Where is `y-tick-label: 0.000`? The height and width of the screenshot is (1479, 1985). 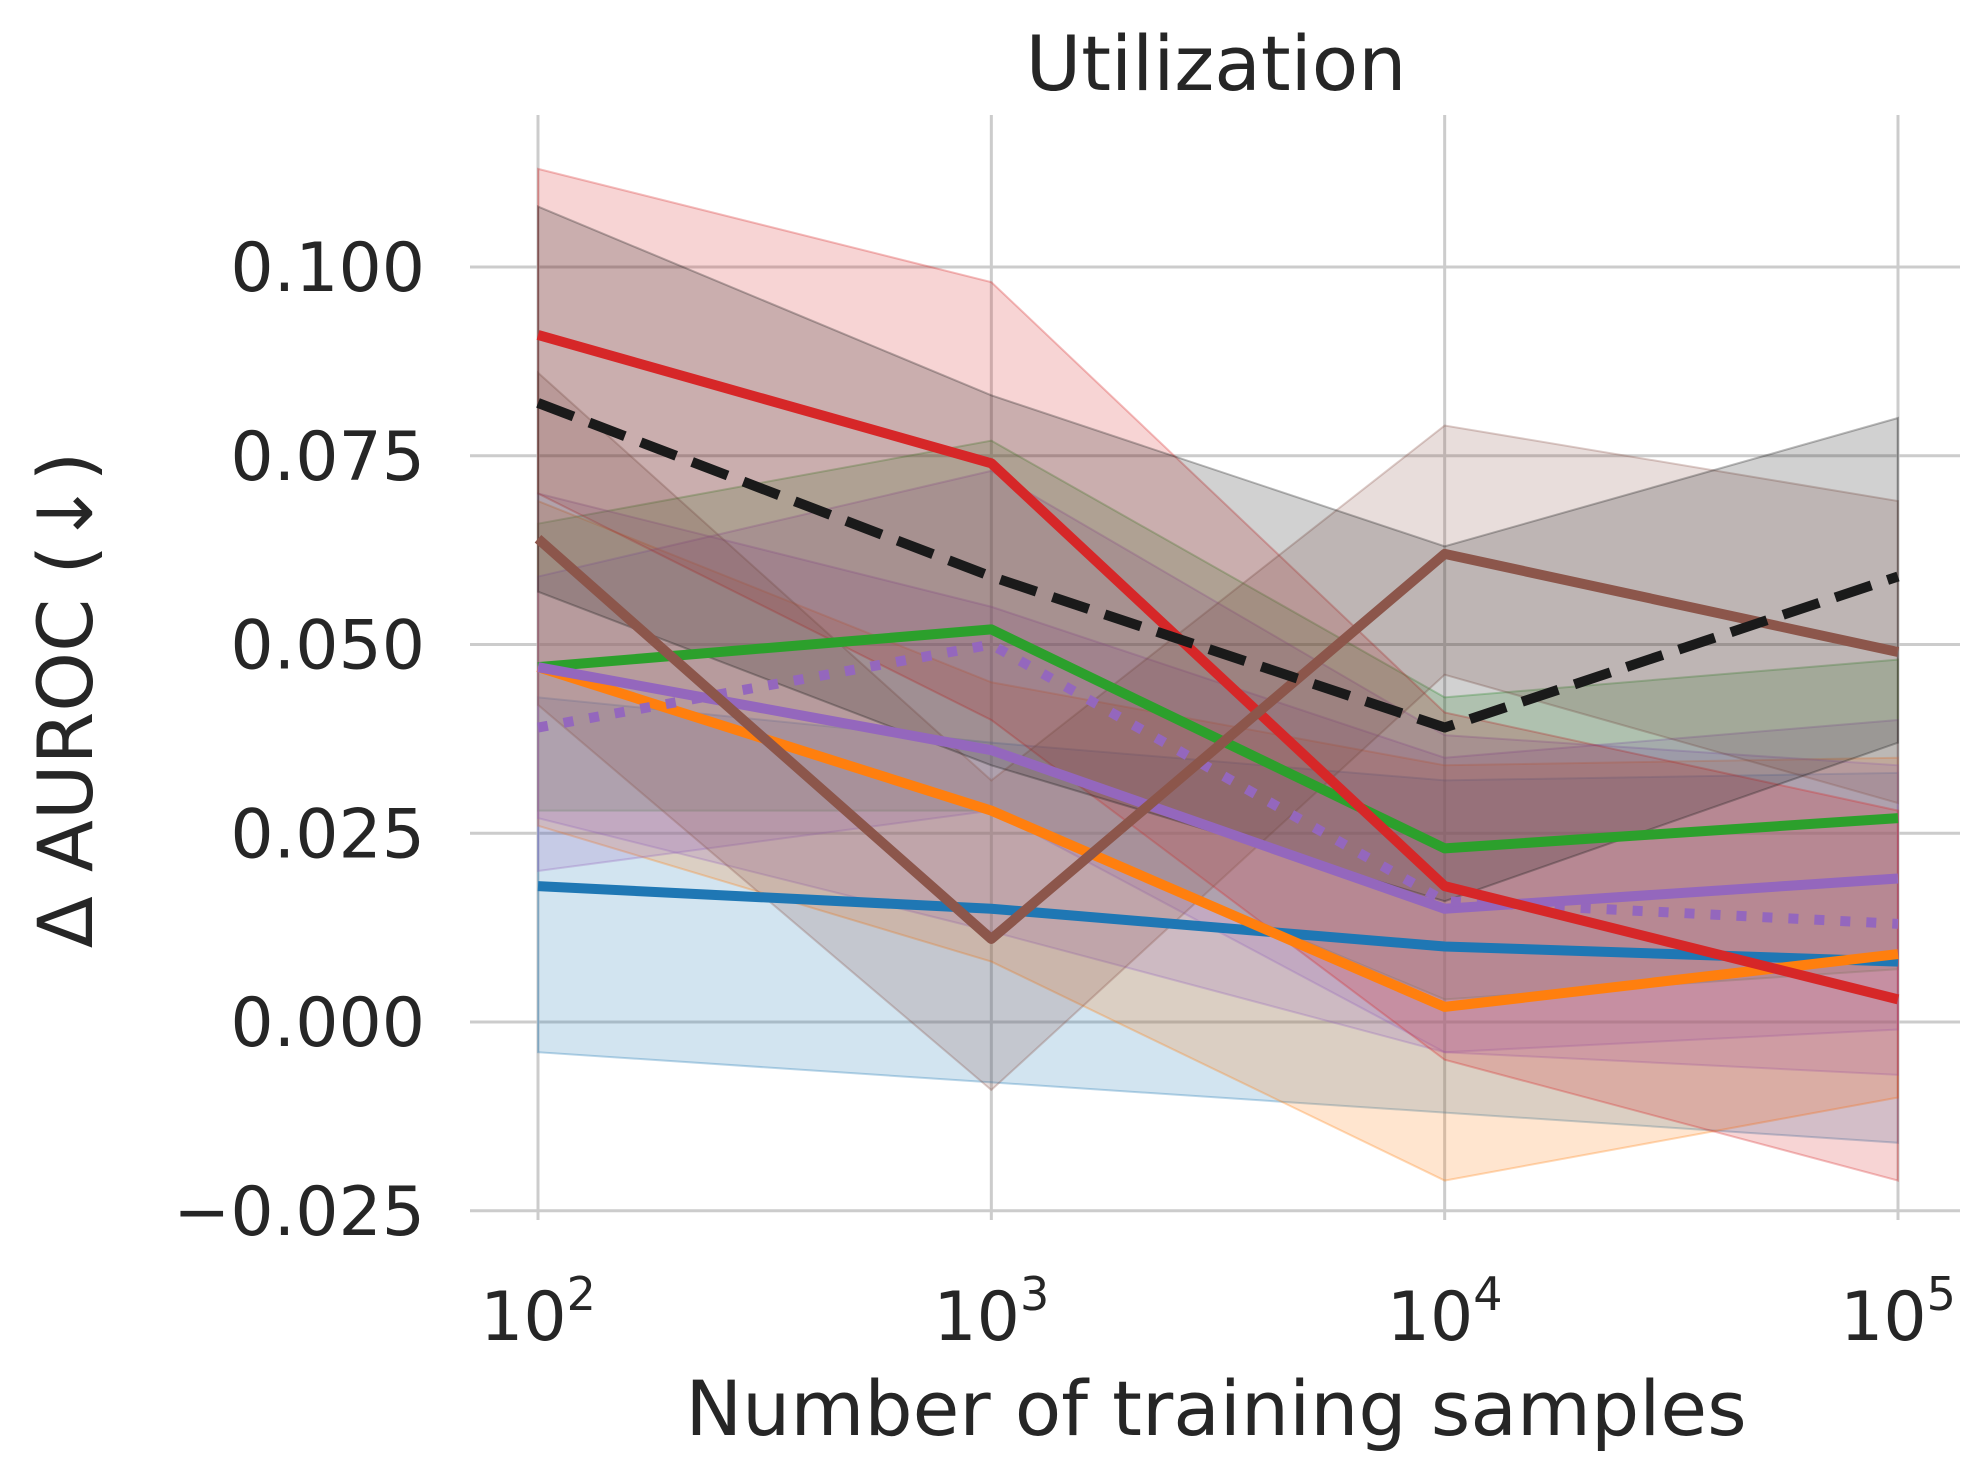 y-tick-label: 0.000 is located at coordinates (327, 1023).